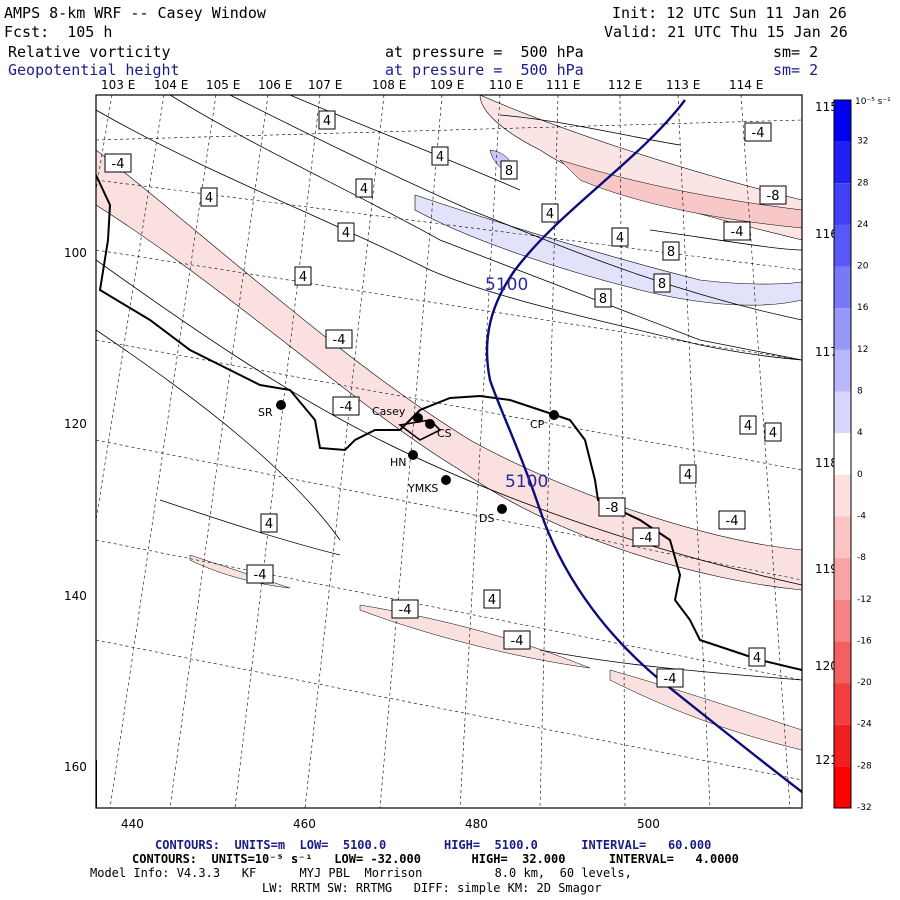 The image size is (900, 900). Describe the element at coordinates (75, 767) in the screenshot. I see `y-tick: 160` at that location.